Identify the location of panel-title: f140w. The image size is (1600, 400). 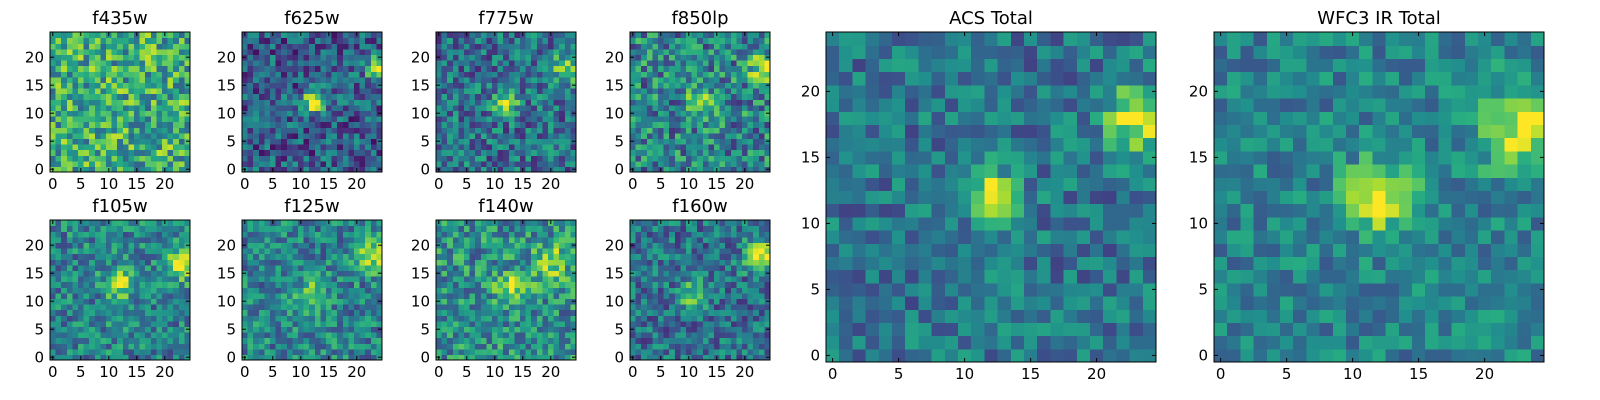
(505, 206).